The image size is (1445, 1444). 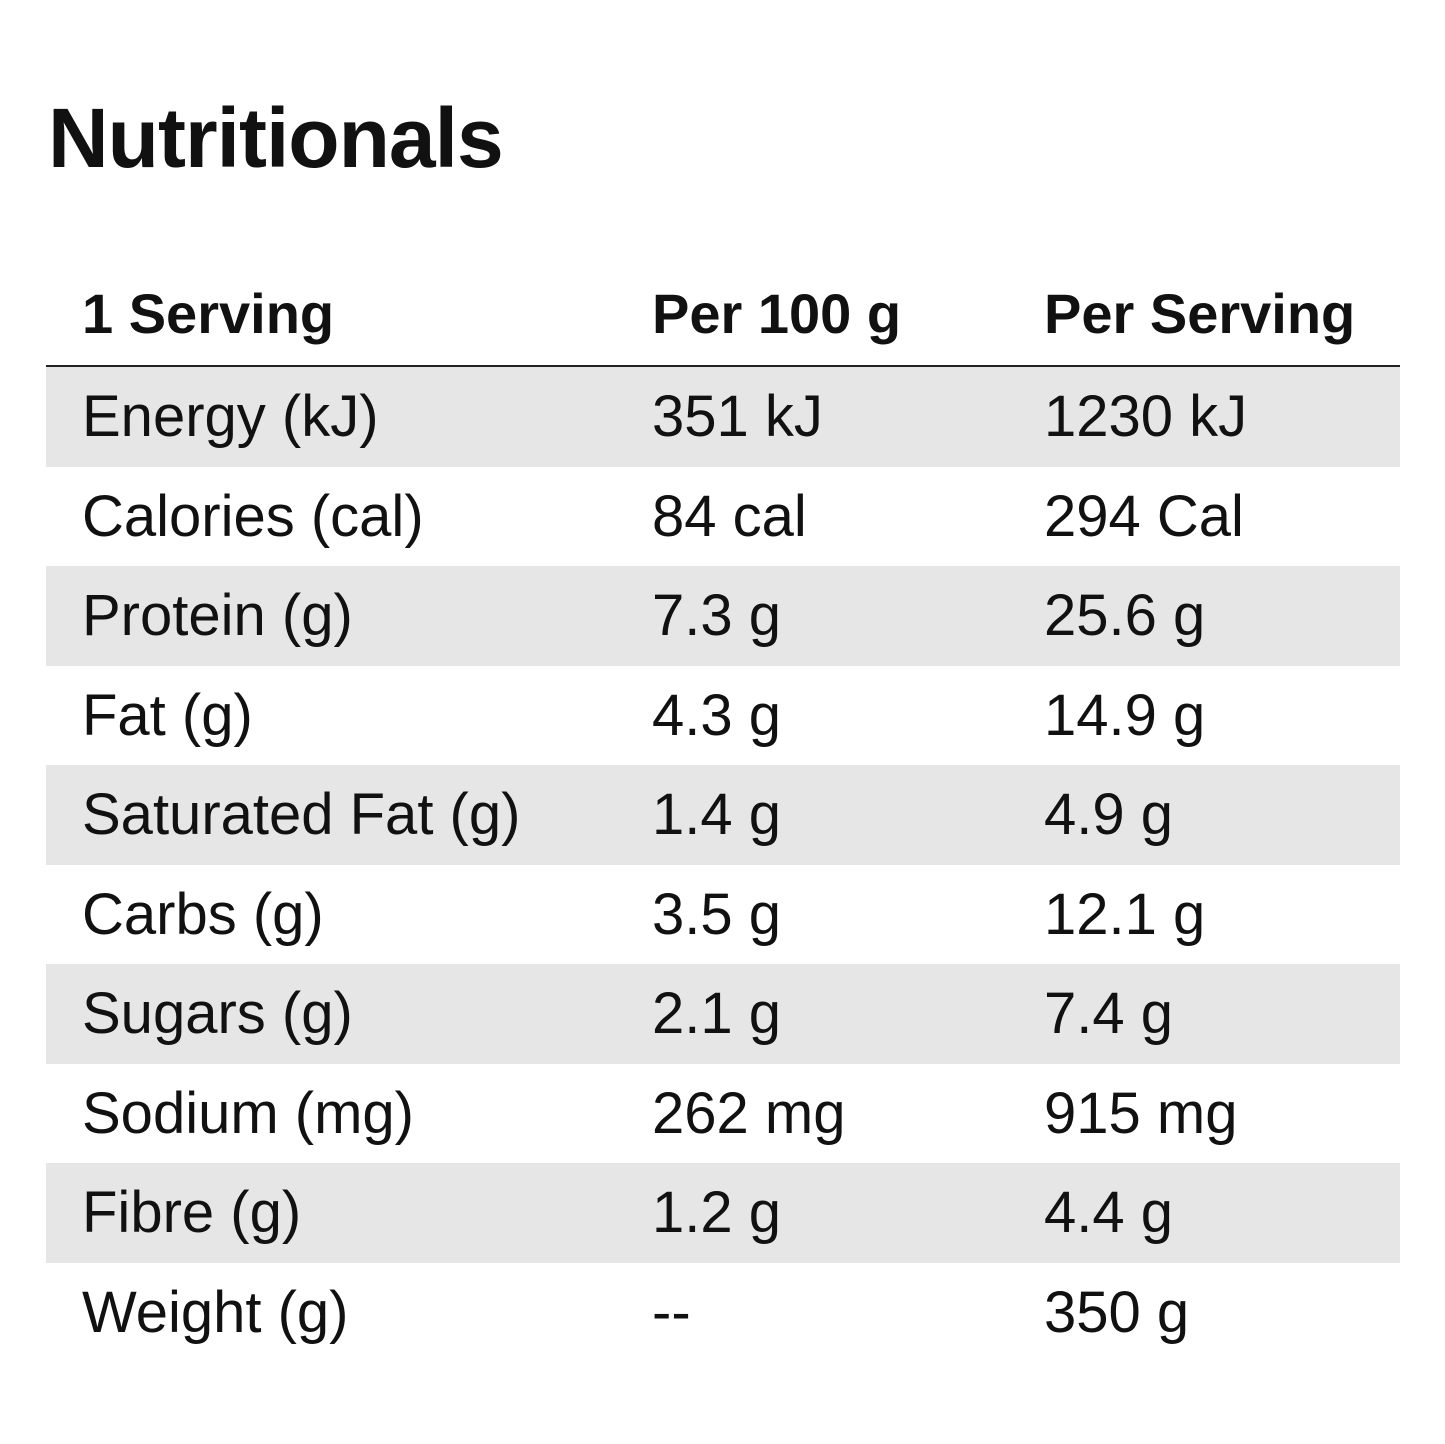 I want to click on column-header-per-serving: Per Serving, so click(x=1200, y=313).